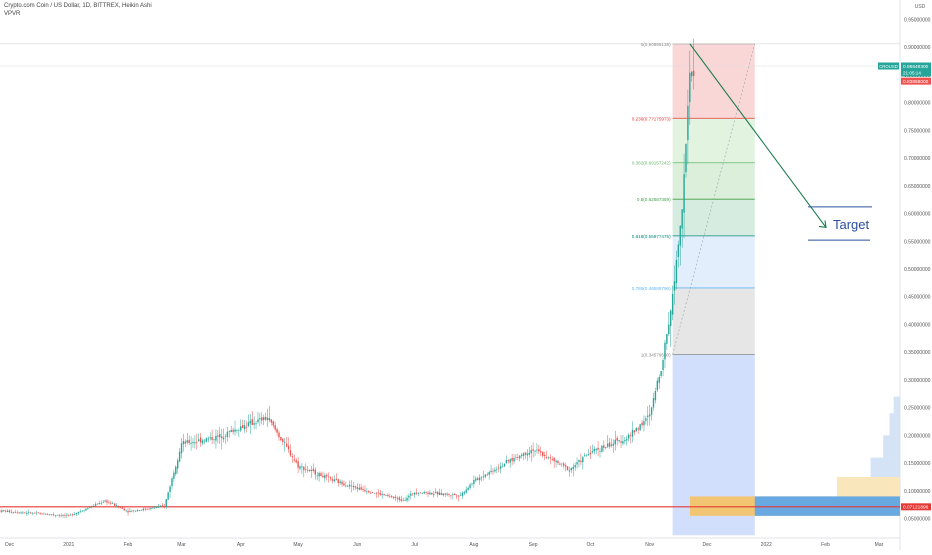  Describe the element at coordinates (12, 14) in the screenshot. I see `indicator-label: VPVR` at that location.